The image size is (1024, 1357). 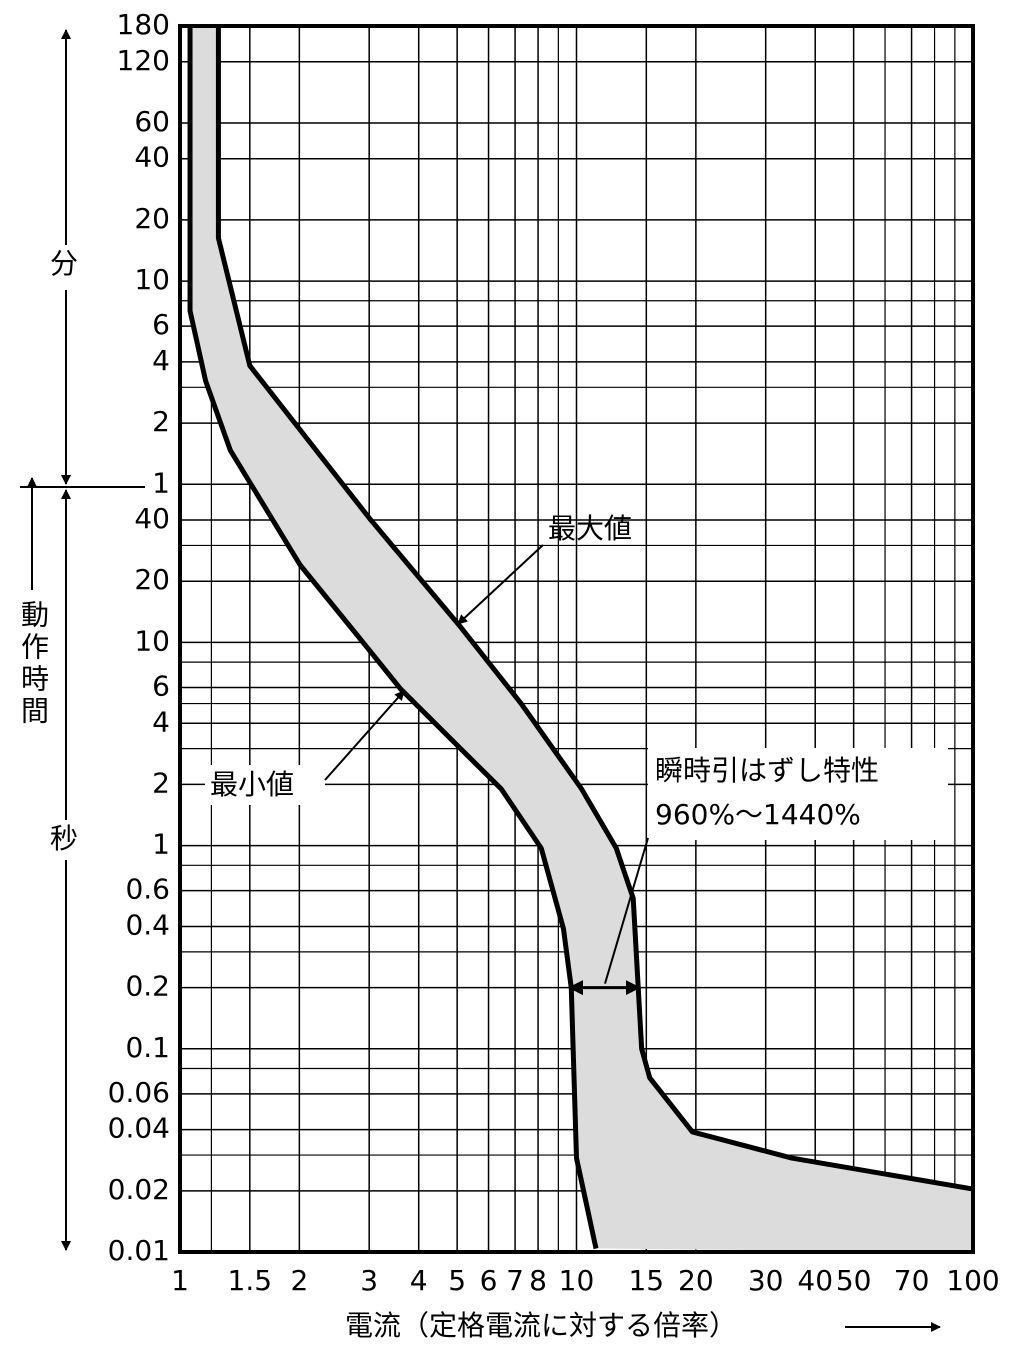 What do you see at coordinates (143, 60) in the screenshot?
I see `y-tick-label: 120` at bounding box center [143, 60].